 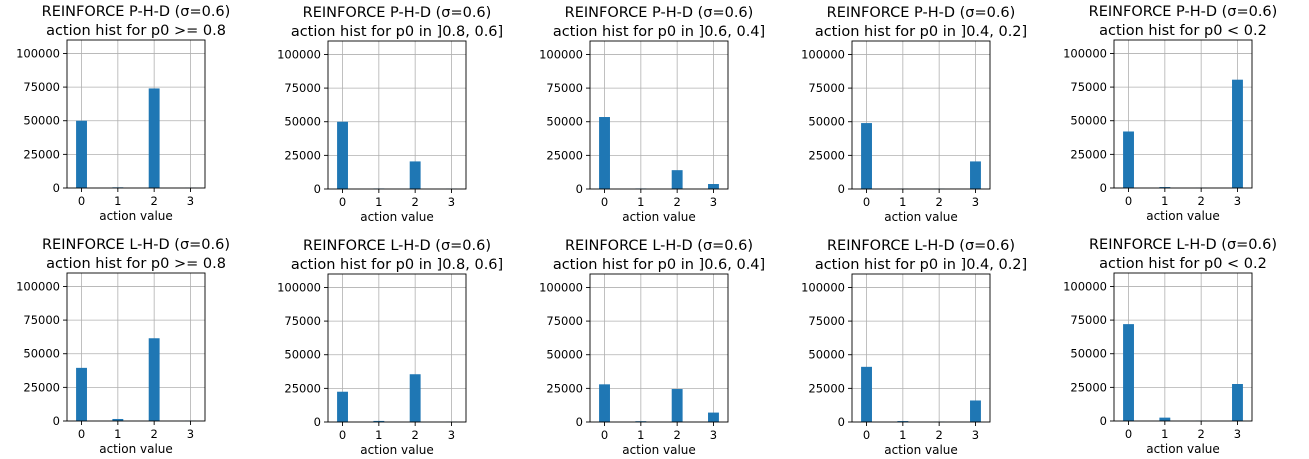 What do you see at coordinates (397, 265) in the screenshot?
I see `chart-title-line: action hist for p0 in ]0.8, 0.6]` at bounding box center [397, 265].